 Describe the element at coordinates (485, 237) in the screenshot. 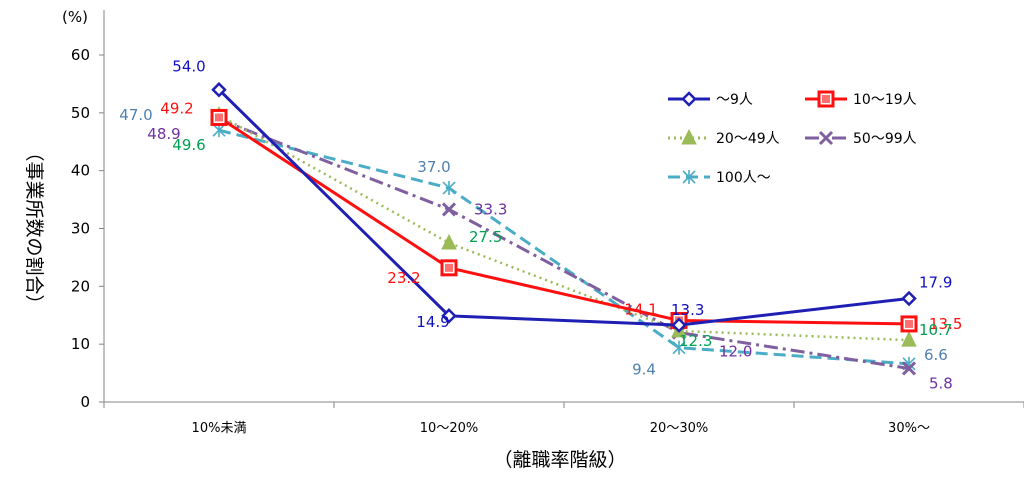

I see `data-label: 27.5` at that location.